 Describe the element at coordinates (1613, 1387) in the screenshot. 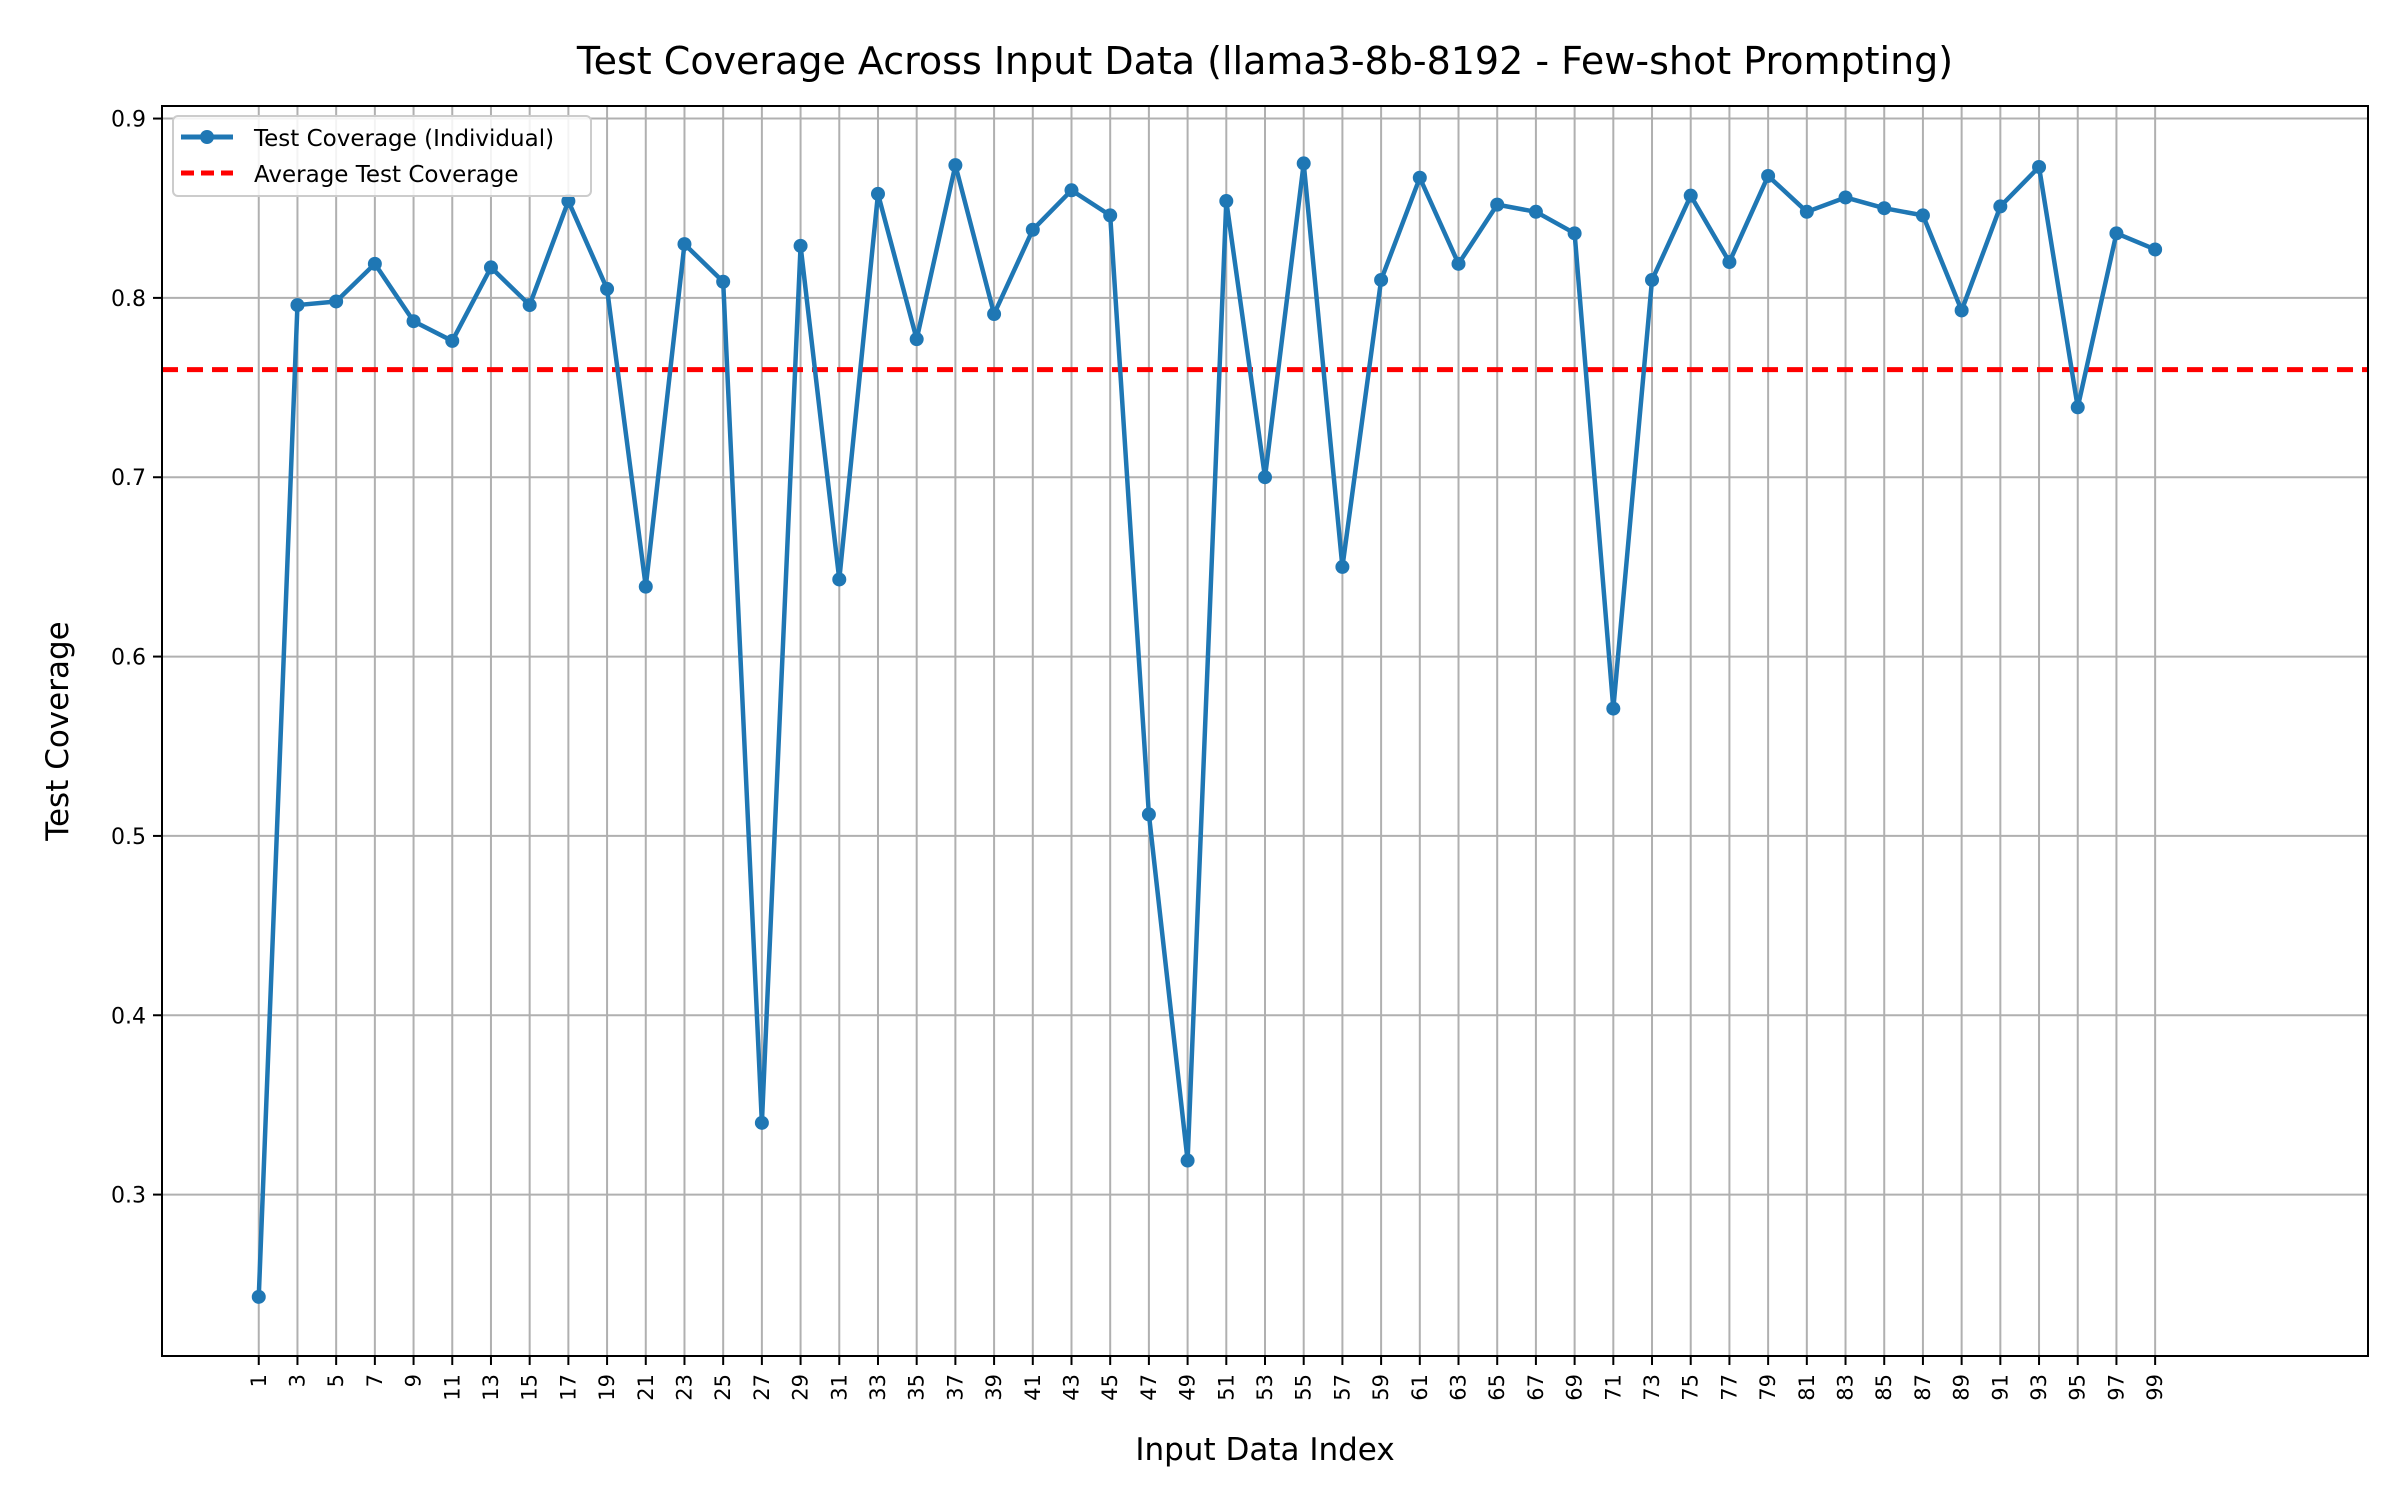

I see `x-tick-label: 71` at that location.